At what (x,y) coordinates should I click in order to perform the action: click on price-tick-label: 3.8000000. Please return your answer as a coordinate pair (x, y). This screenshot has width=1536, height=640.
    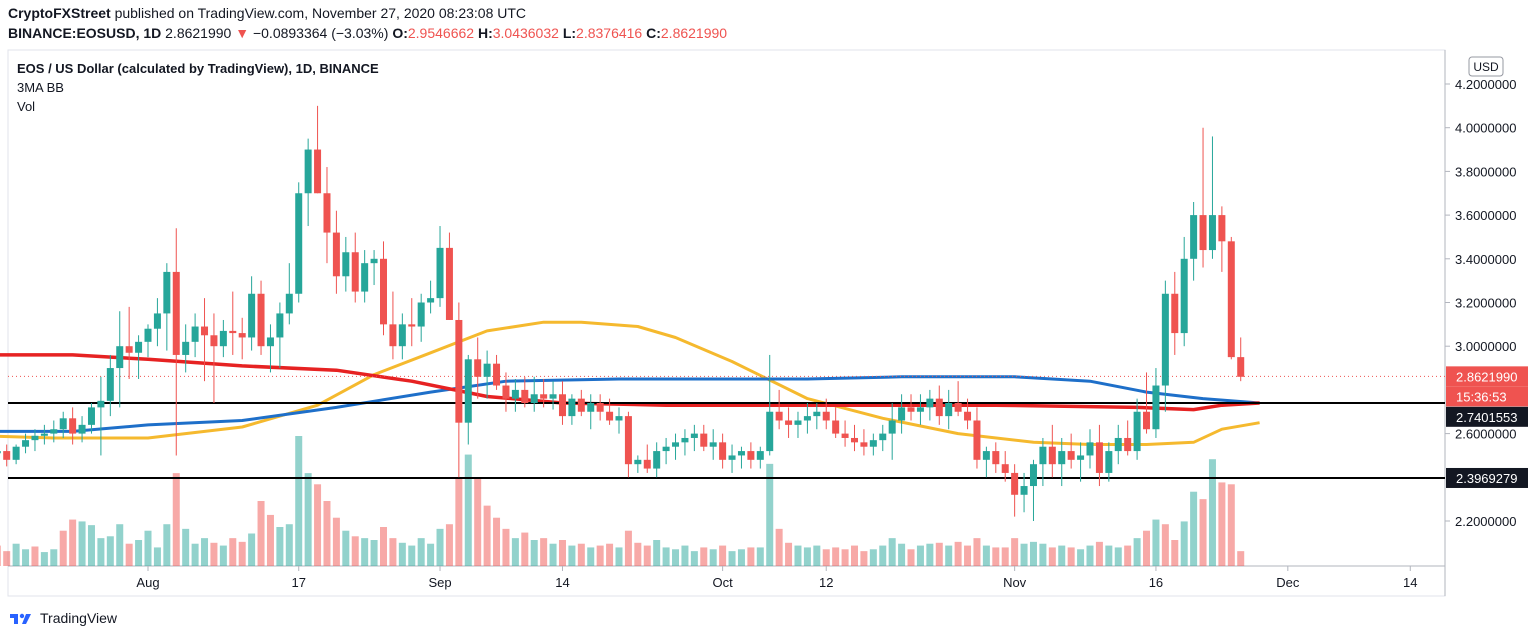
    Looking at the image, I should click on (1485, 171).